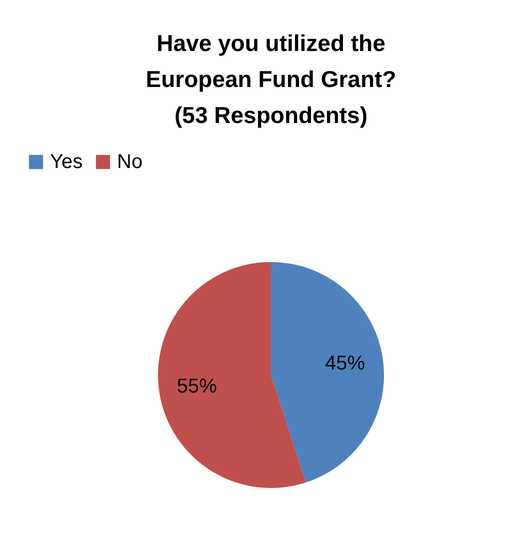 The image size is (526, 535). Describe the element at coordinates (197, 387) in the screenshot. I see `data-label: 55%` at that location.